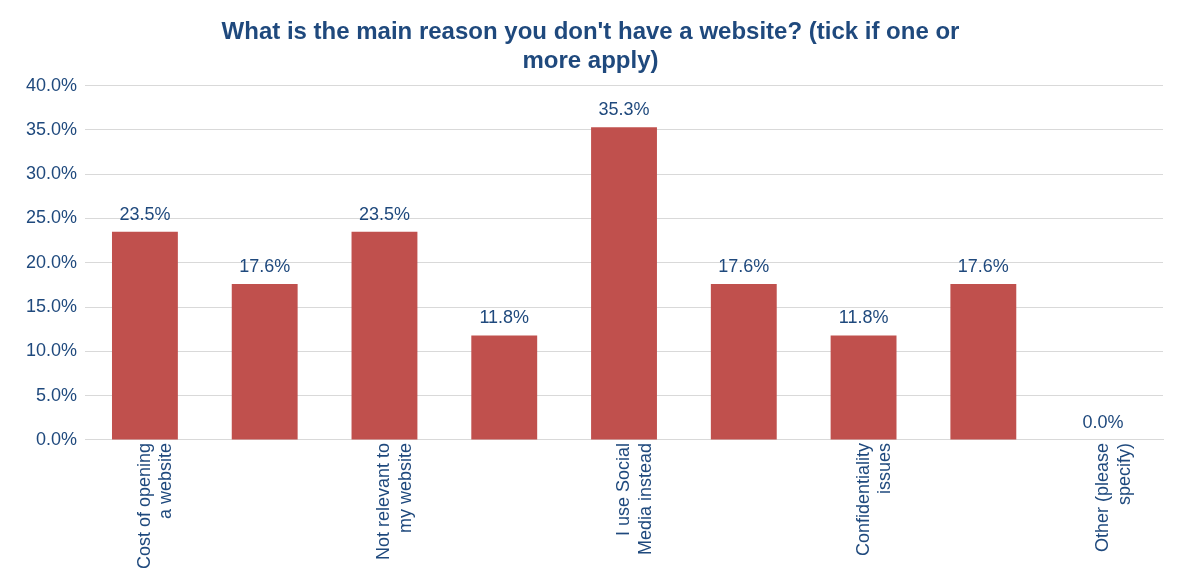  I want to click on y-tick-label: 5.0%, so click(57, 394).